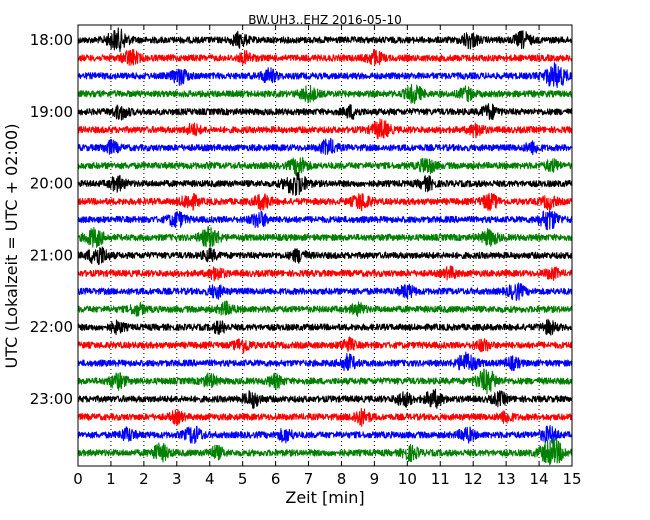  What do you see at coordinates (571, 479) in the screenshot?
I see `x-tick-label: 15` at bounding box center [571, 479].